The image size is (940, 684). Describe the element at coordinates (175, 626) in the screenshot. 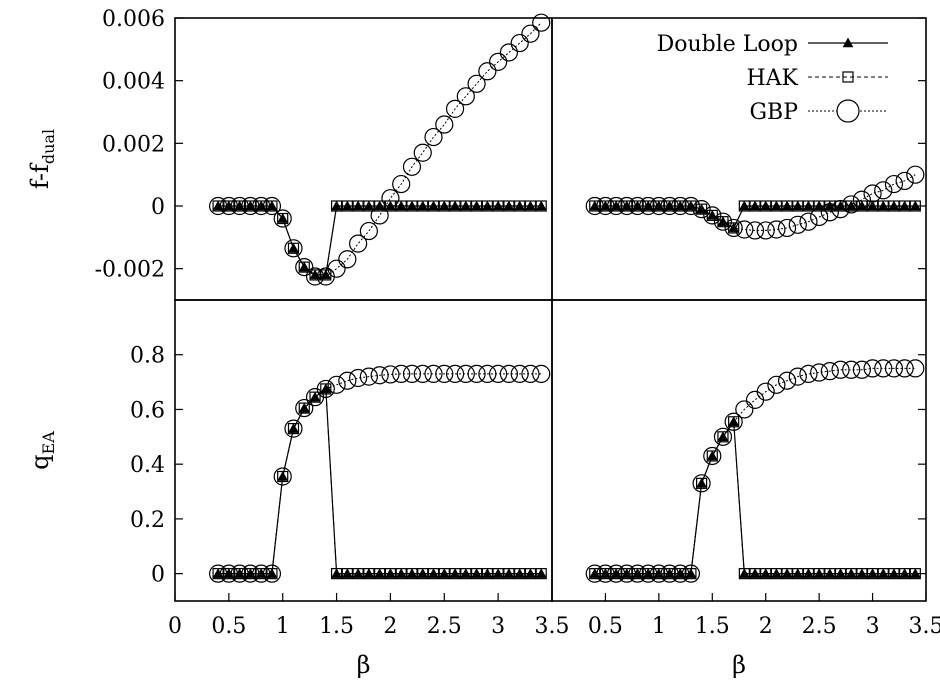

I see `x-tick-label: 0` at that location.